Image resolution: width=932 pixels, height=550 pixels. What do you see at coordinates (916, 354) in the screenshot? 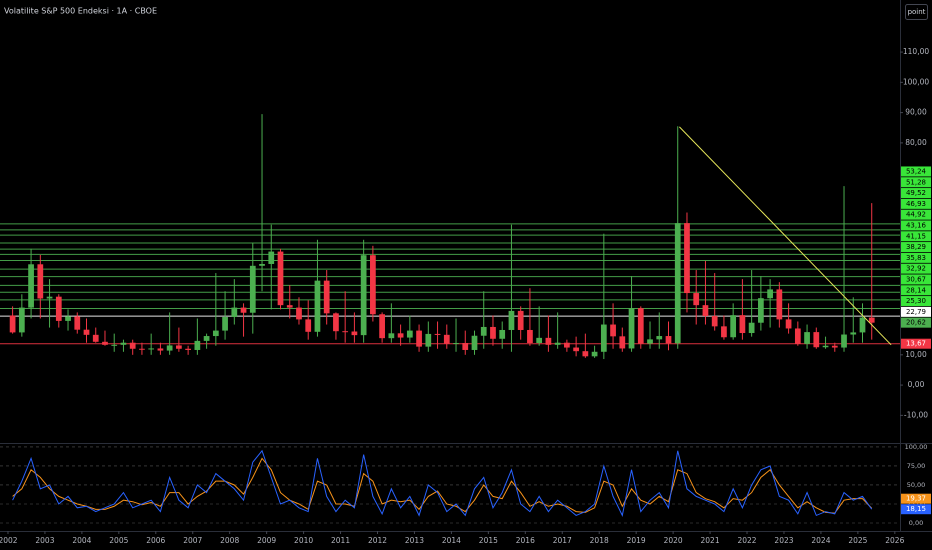
I see `y-tick-label: 10,00` at bounding box center [916, 354].